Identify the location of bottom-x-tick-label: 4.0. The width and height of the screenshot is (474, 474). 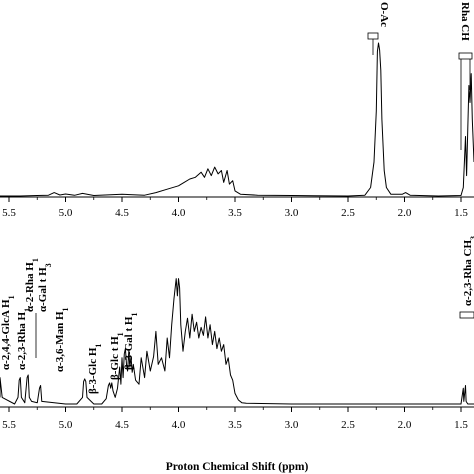
(179, 425).